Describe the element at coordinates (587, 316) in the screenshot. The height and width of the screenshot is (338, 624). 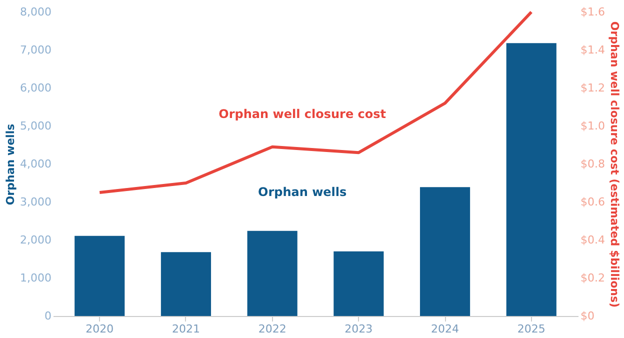
I see `y2-tick-label: $0` at that location.